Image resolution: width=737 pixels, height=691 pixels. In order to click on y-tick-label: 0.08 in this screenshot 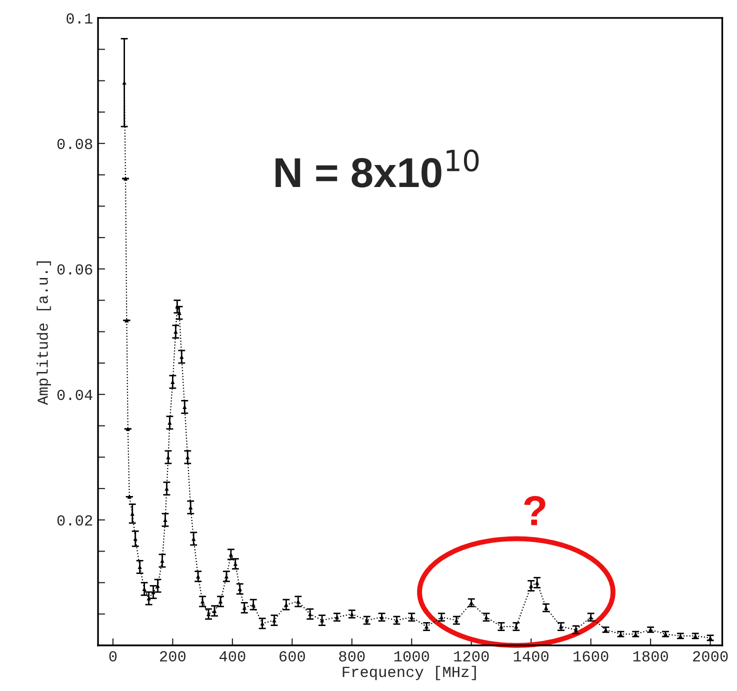, I will do `click(74, 144)`.